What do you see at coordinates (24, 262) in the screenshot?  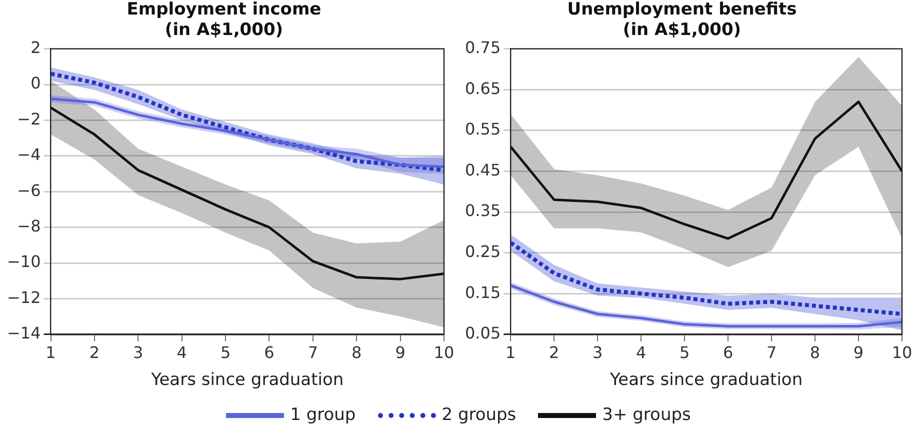 I see `y-tick-label: −10` at bounding box center [24, 262].